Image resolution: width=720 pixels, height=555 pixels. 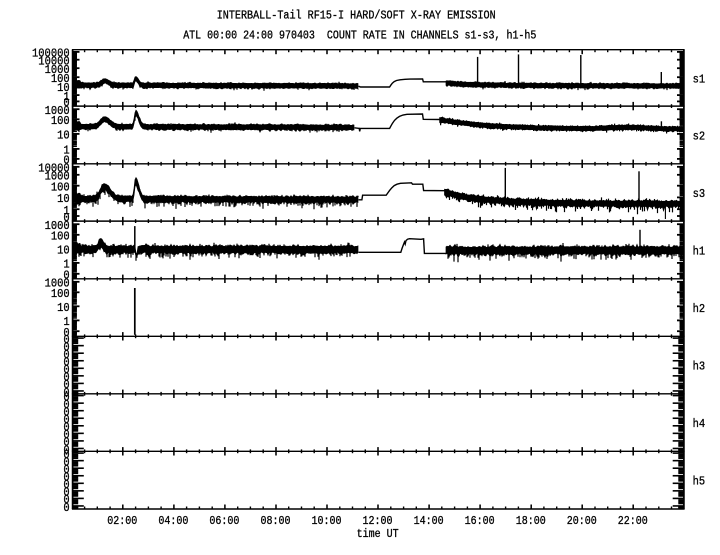 I want to click on svg-text: s3, so click(x=699, y=194).